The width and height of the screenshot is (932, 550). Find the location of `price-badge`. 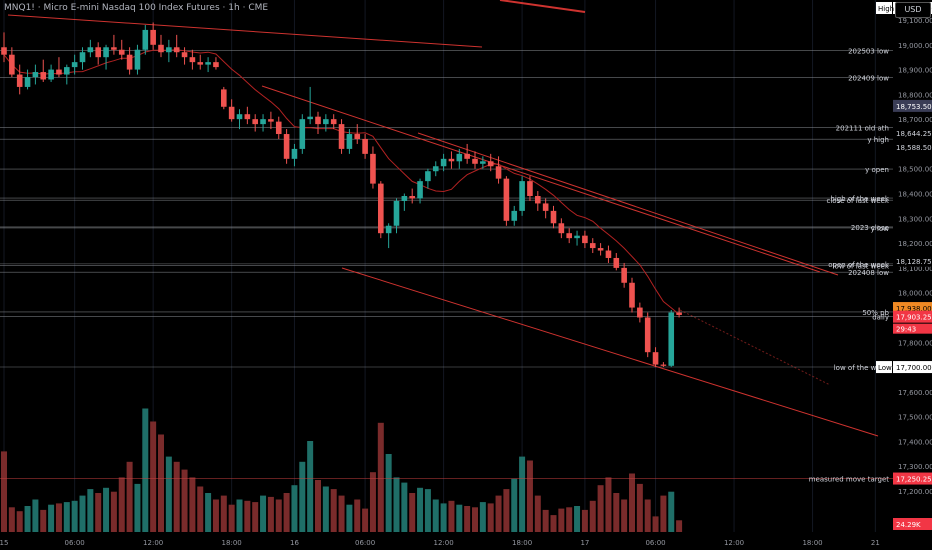

price-badge is located at coordinates (912, 367).